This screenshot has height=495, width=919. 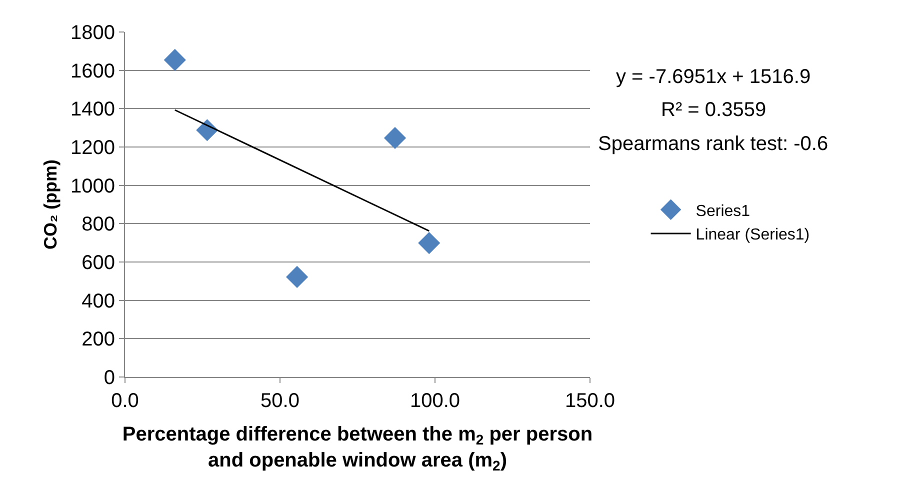 What do you see at coordinates (109, 378) in the screenshot?
I see `y-tick-label: 0` at bounding box center [109, 378].